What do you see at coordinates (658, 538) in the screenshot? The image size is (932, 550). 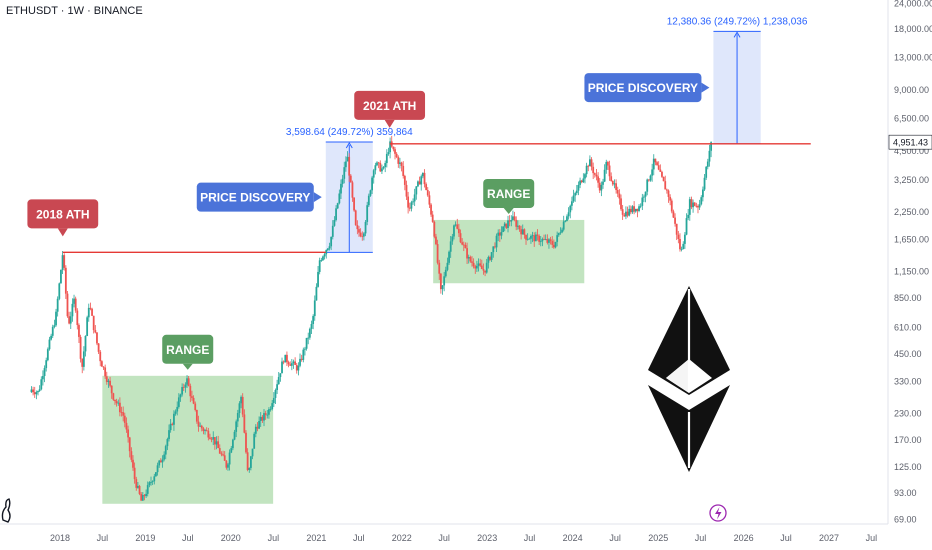 I see `time-tick-label: 2025` at bounding box center [658, 538].